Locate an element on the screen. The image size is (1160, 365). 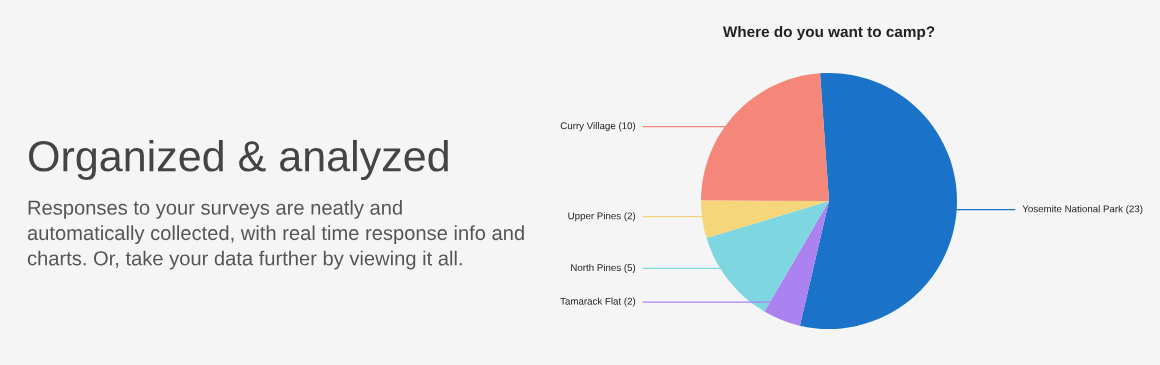
slice-label: Yosemite National Park (23) is located at coordinates (1082, 210).